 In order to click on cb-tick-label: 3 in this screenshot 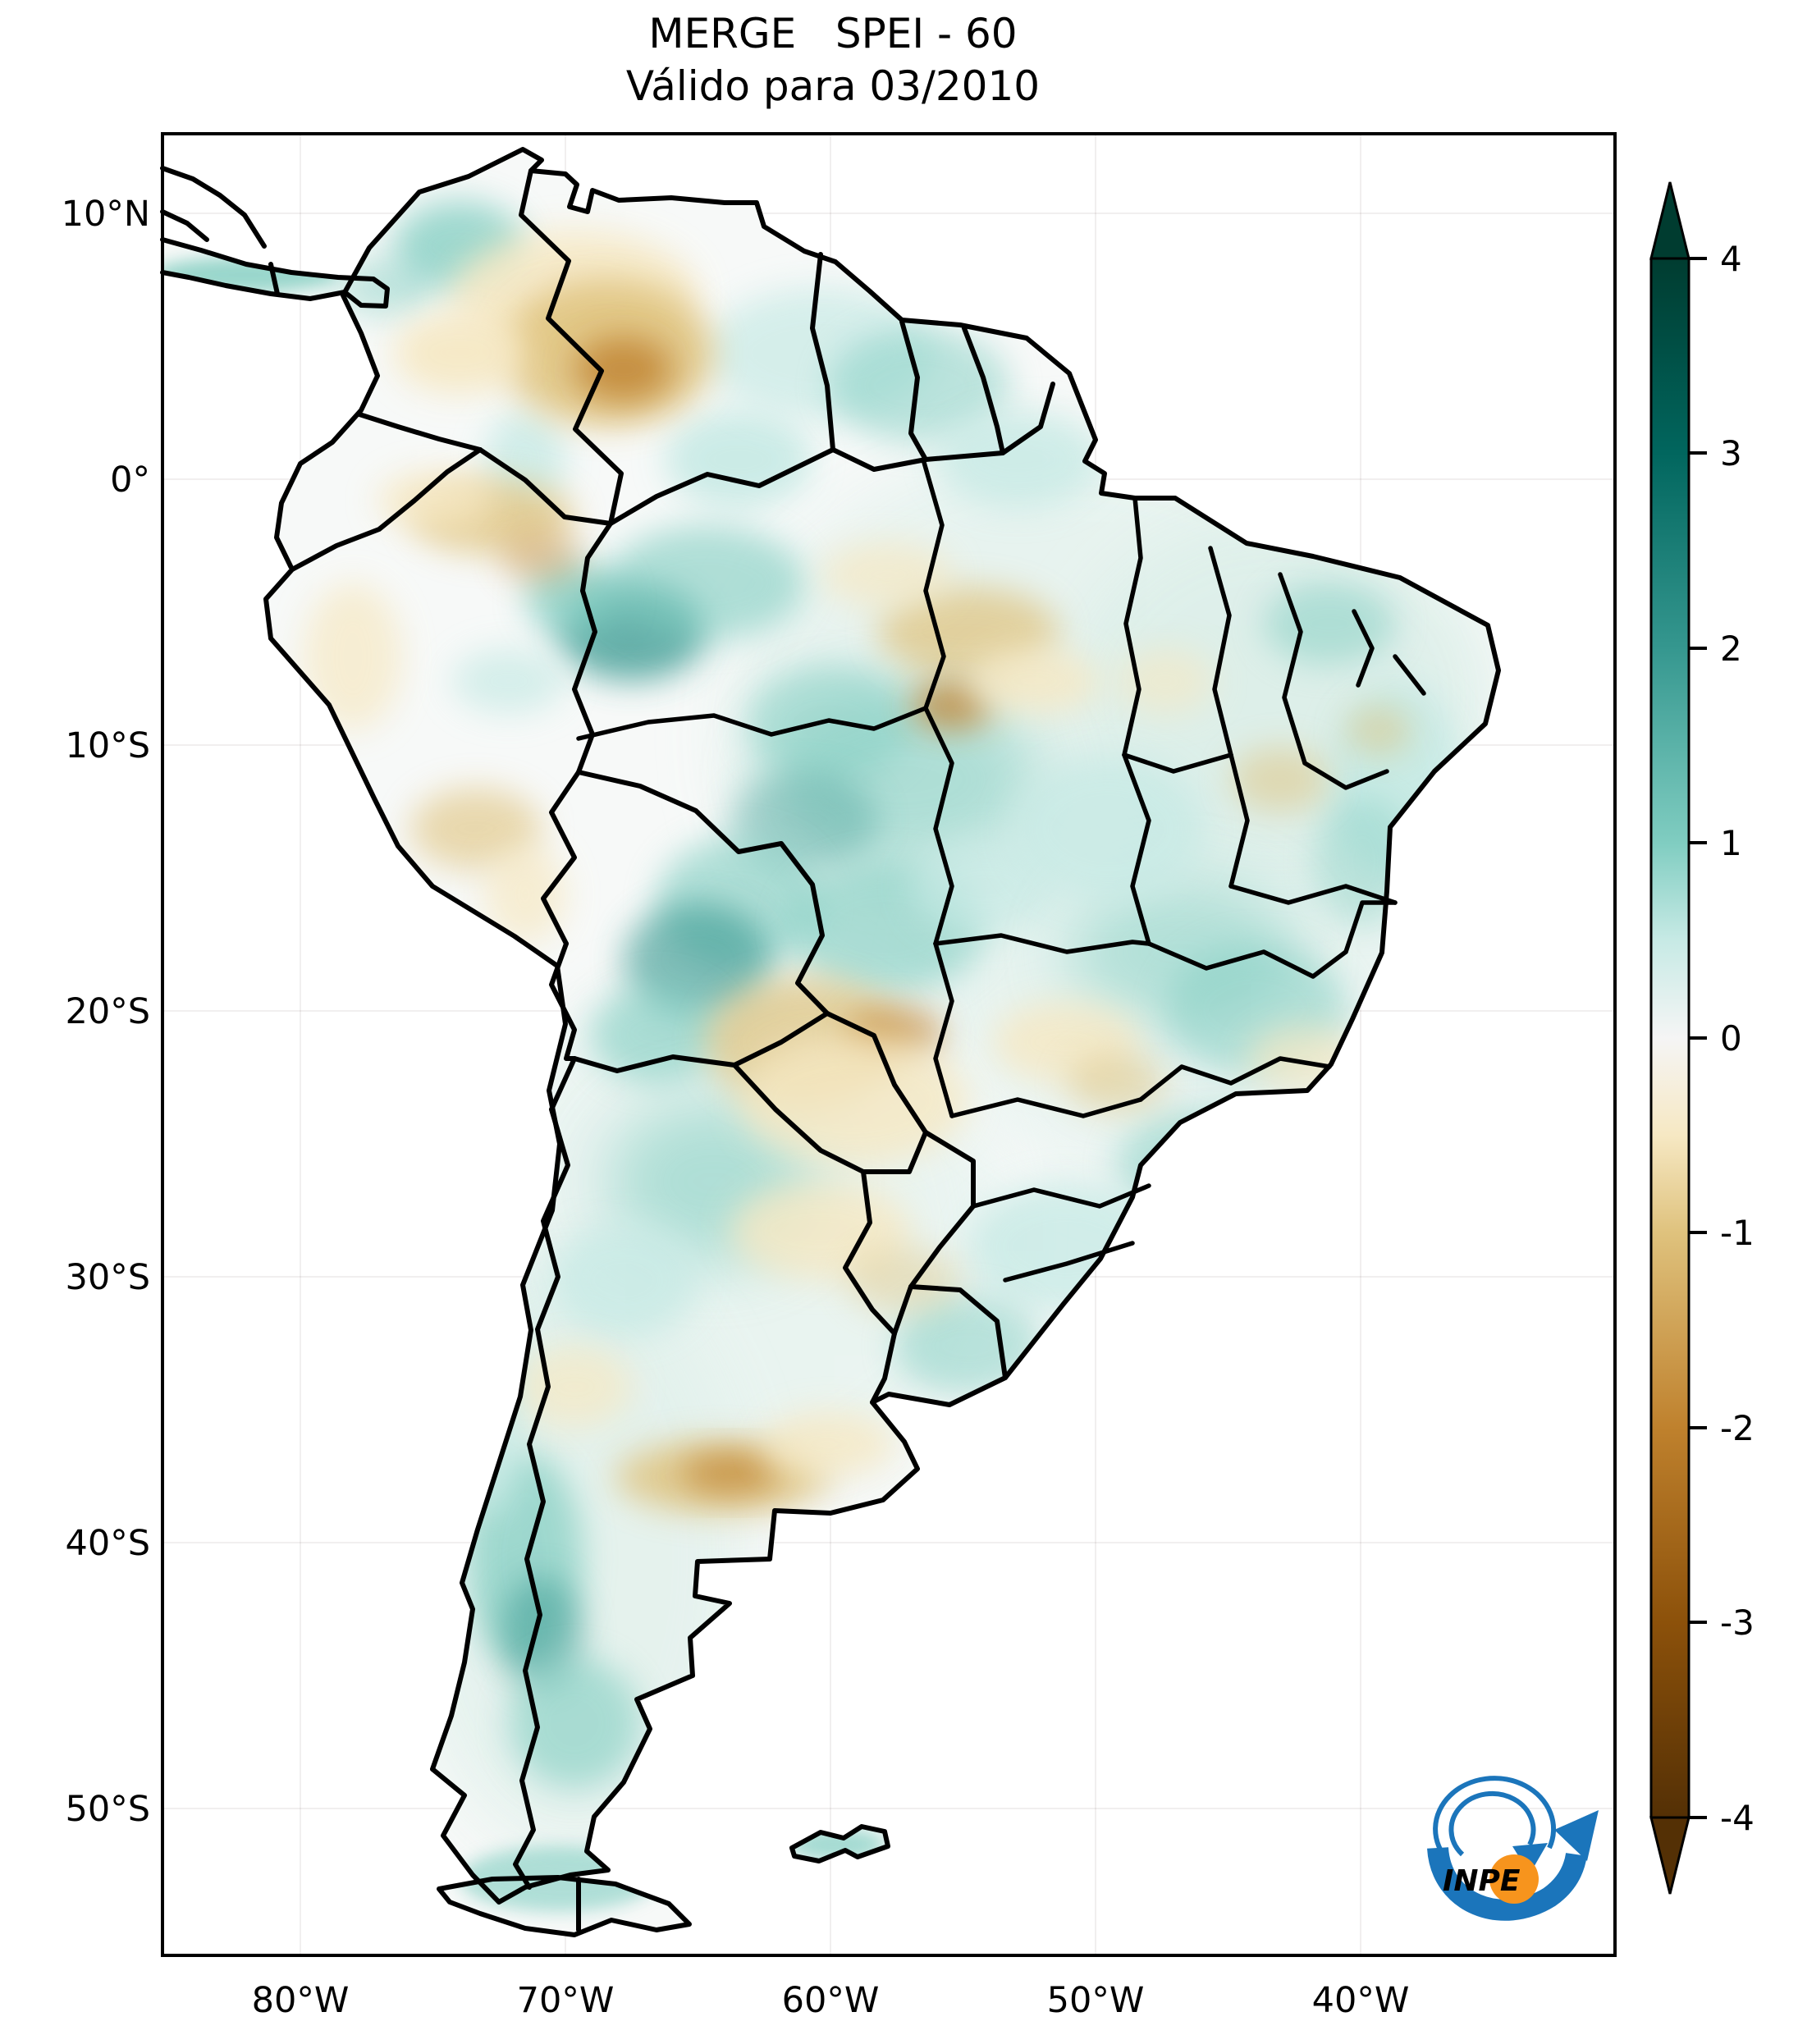, I will do `click(1731, 453)`.